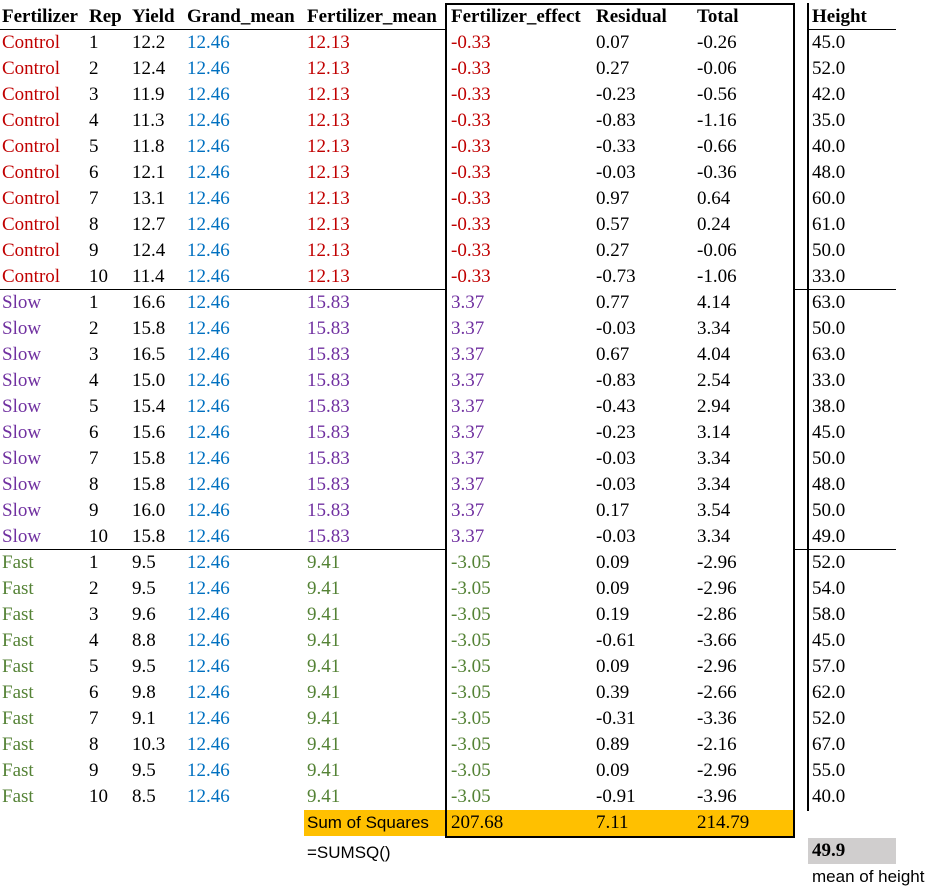 The height and width of the screenshot is (890, 941). Describe the element at coordinates (94, 666) in the screenshot. I see `cell-rep: 5` at that location.